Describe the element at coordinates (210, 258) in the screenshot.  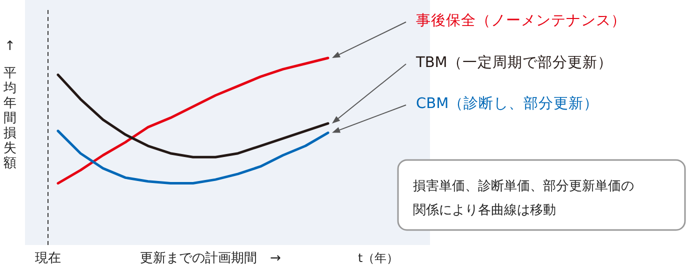
I see `text: 更新までの計画期間 →` at that location.